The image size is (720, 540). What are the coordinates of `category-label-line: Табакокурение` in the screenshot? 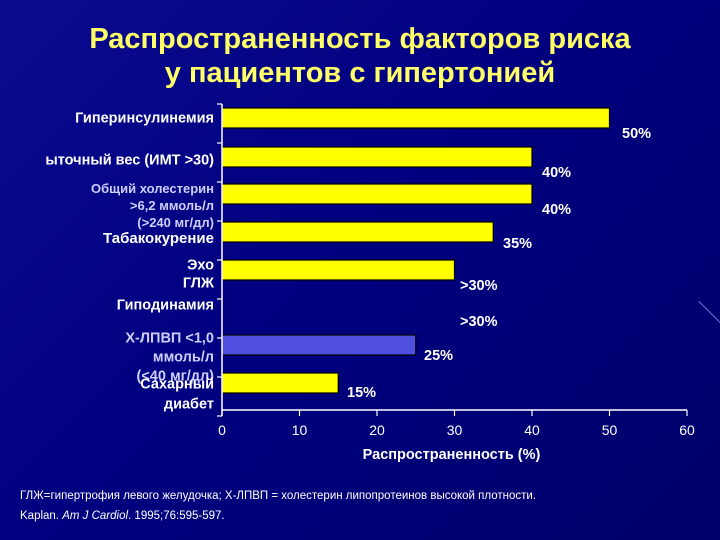 It's located at (158, 238).